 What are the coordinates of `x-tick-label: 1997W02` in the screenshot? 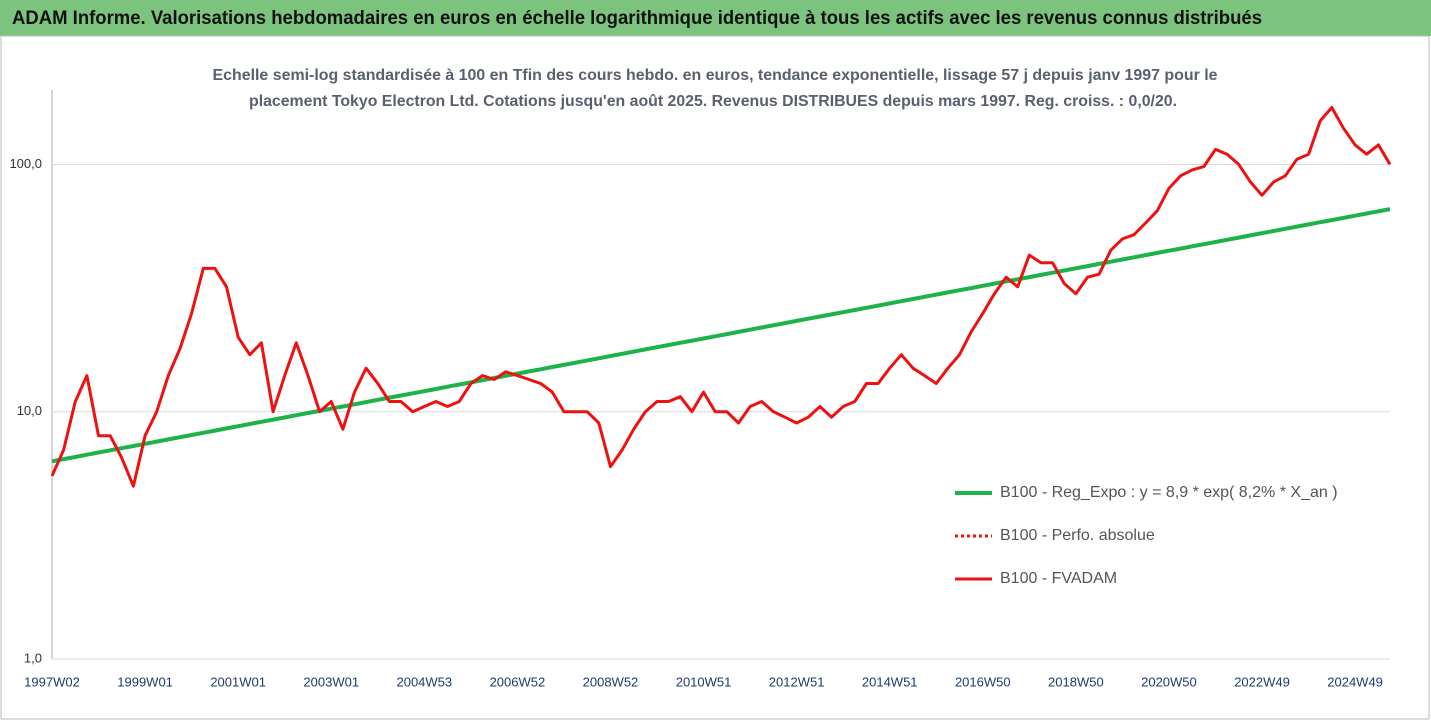 It's located at (52, 681).